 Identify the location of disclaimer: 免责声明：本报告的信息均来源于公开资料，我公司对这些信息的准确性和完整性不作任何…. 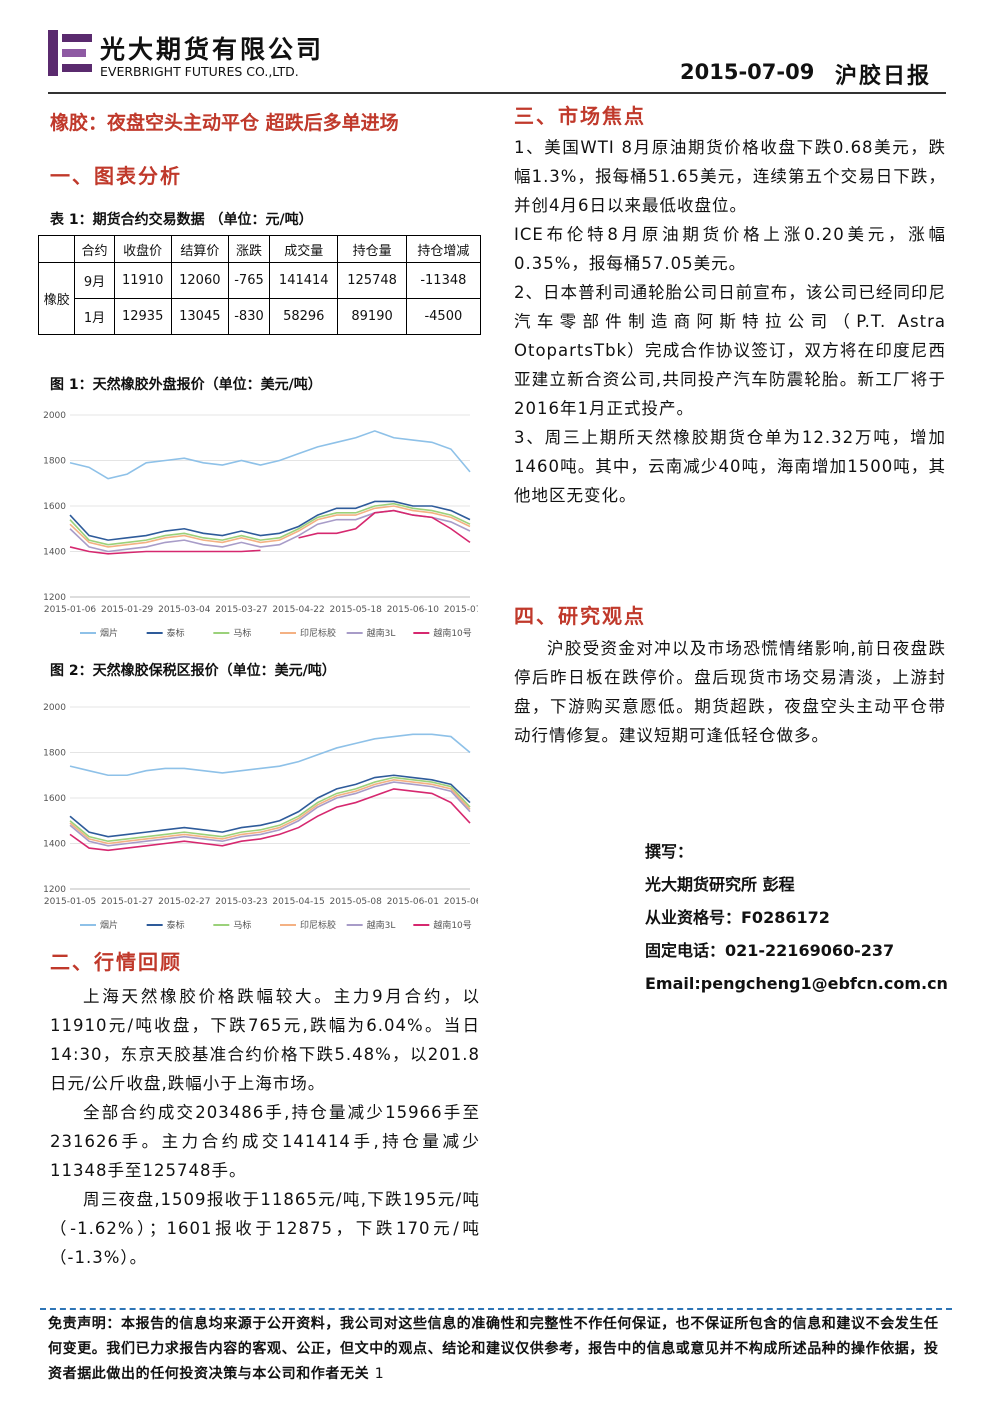
(497, 1349).